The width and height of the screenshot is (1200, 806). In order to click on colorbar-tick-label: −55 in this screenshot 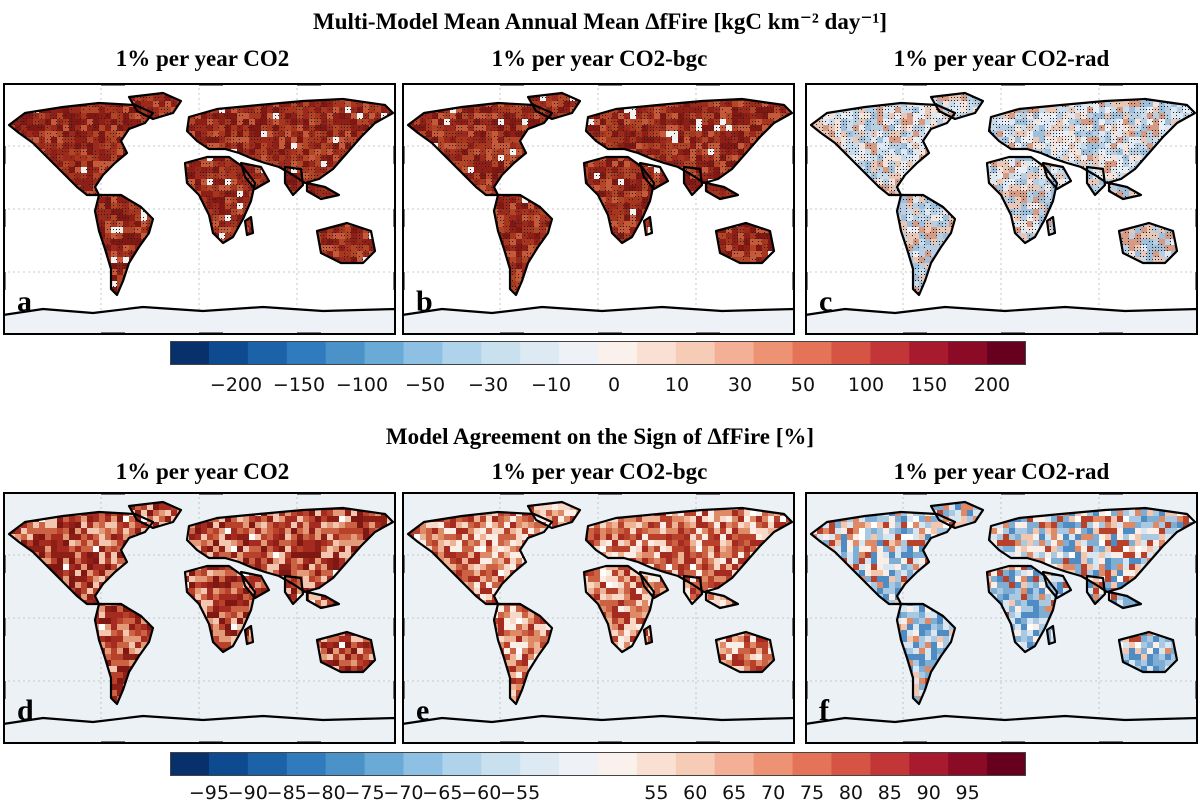, I will do `click(520, 793)`.